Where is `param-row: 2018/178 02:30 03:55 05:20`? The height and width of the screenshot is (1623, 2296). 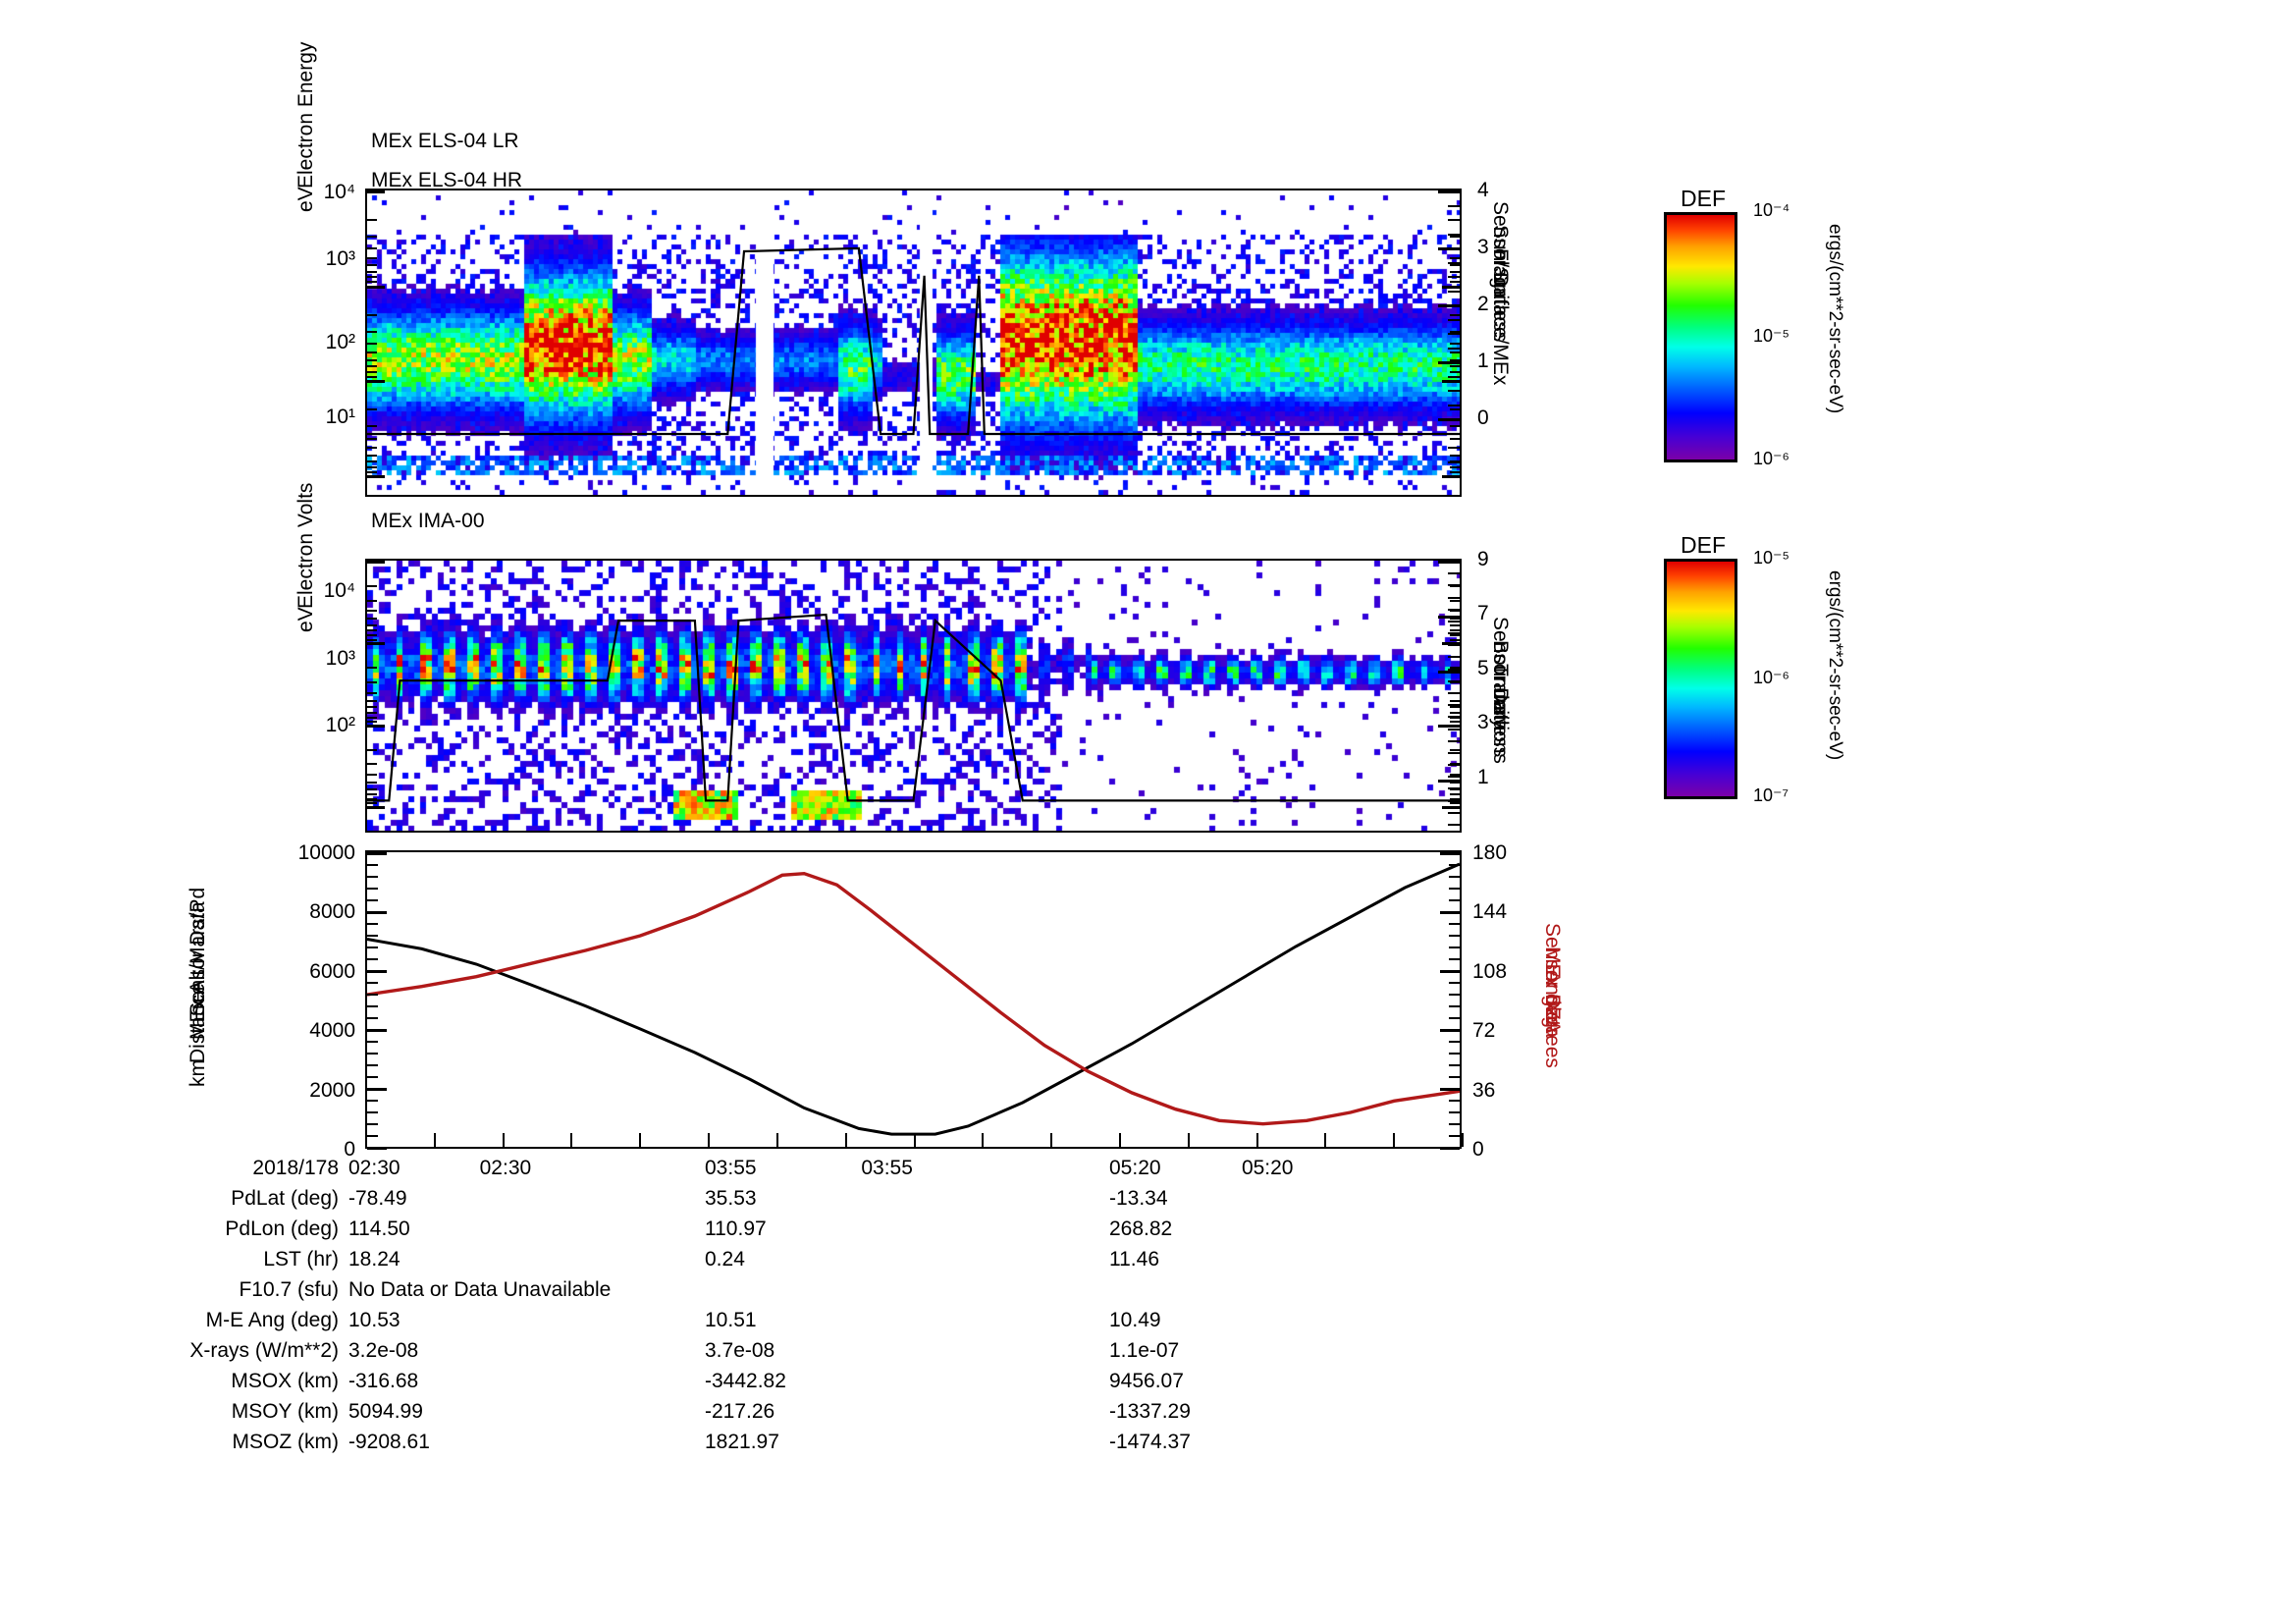
param-row: 2018/178 02:30 03:55 05:20 is located at coordinates (1148, 1172).